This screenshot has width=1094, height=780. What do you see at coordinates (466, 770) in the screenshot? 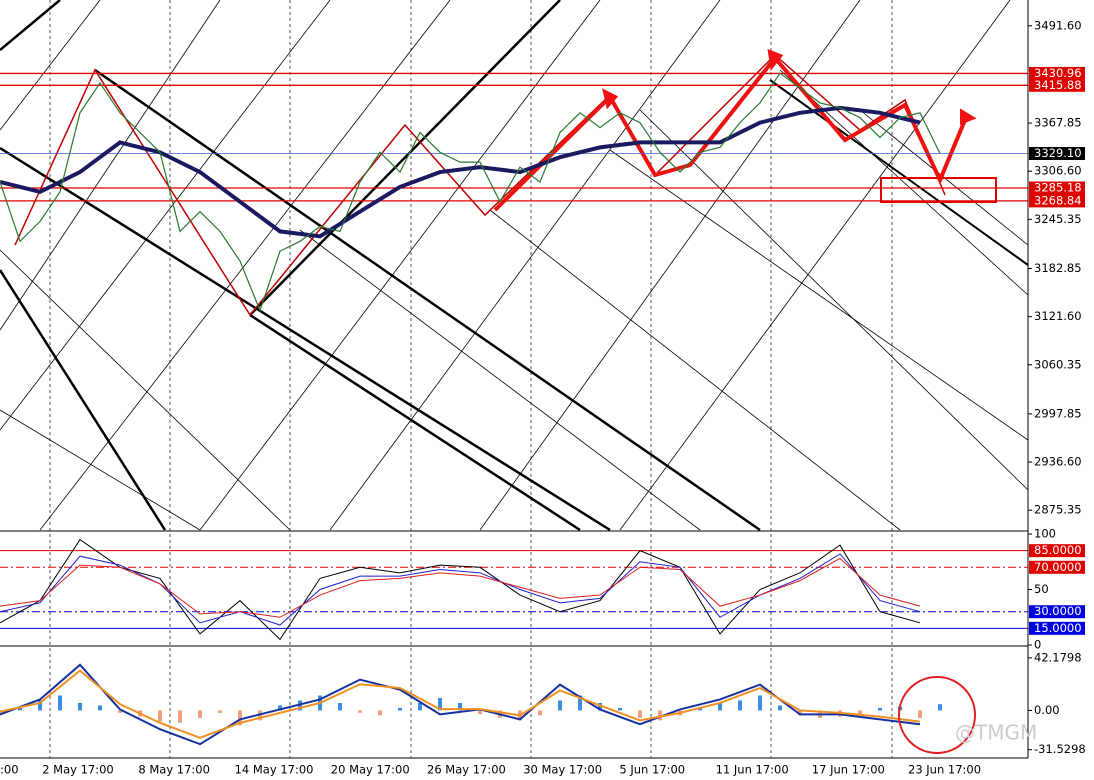
I see `x-tick-label: 26 May 17:00` at bounding box center [466, 770].